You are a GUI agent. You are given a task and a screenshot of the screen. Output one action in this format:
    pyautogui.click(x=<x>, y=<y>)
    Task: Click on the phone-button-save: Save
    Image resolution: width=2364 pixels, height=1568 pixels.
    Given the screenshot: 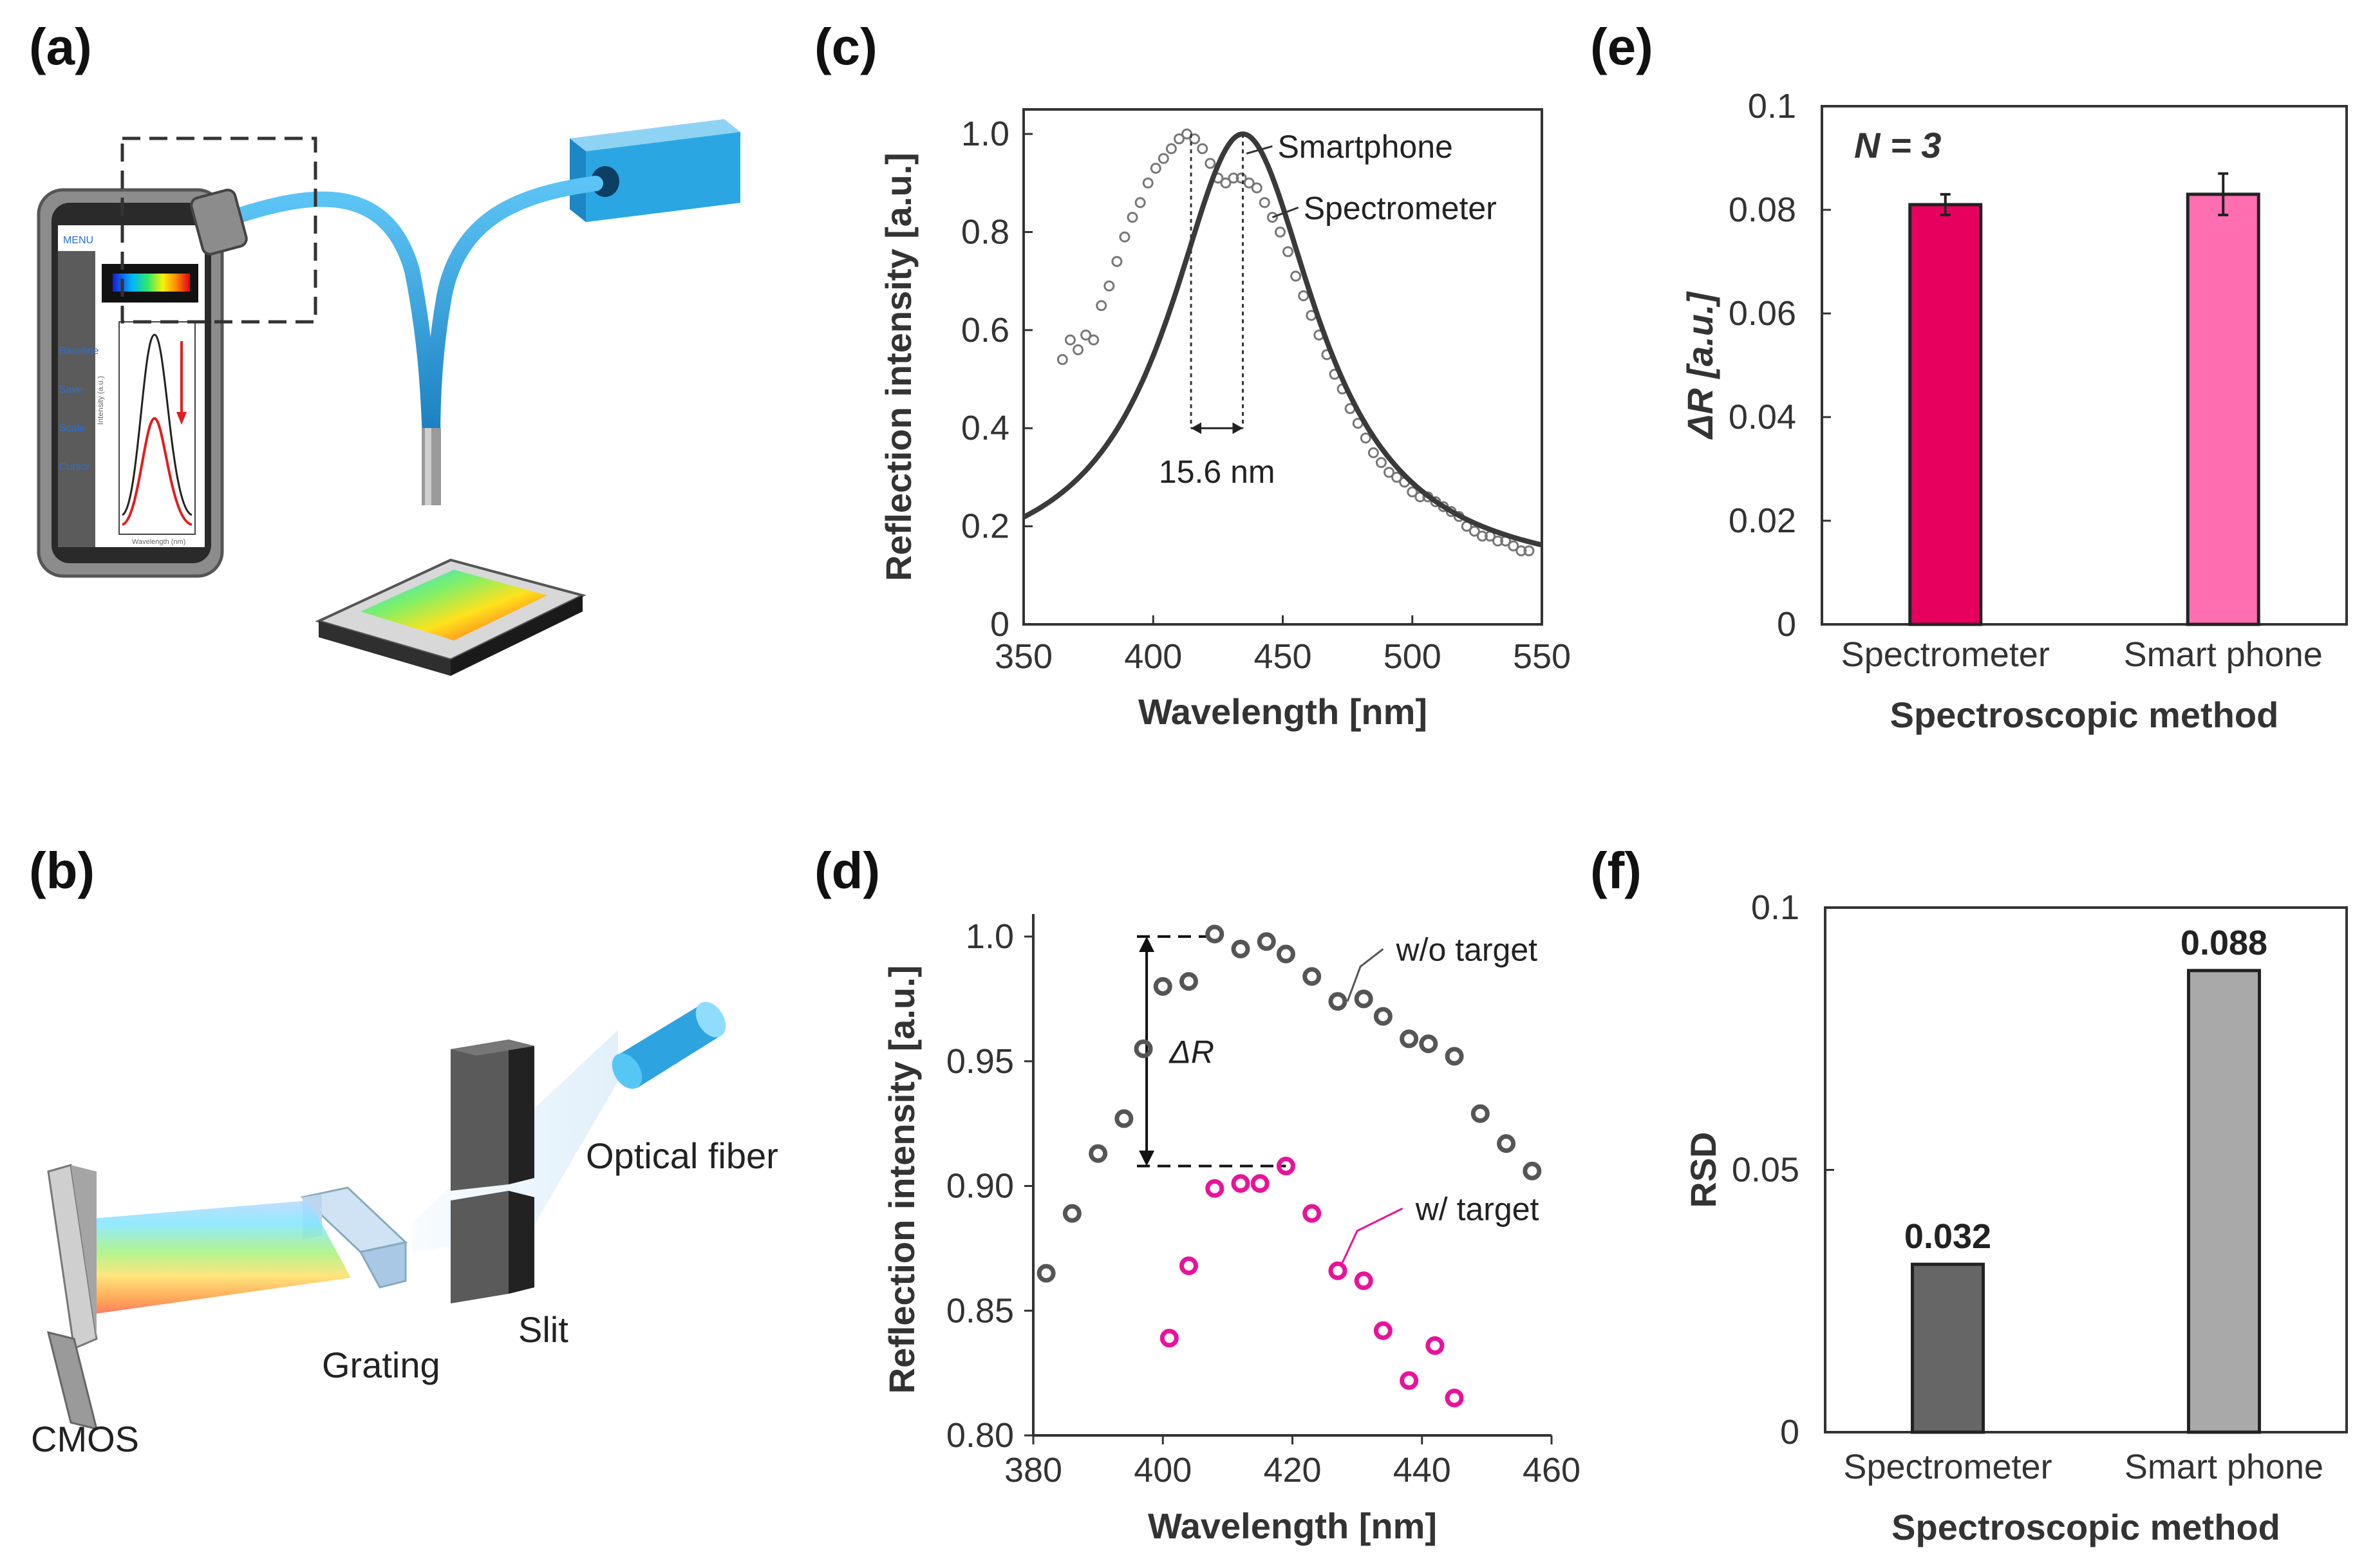 What is the action you would take?
    pyautogui.click(x=71, y=389)
    